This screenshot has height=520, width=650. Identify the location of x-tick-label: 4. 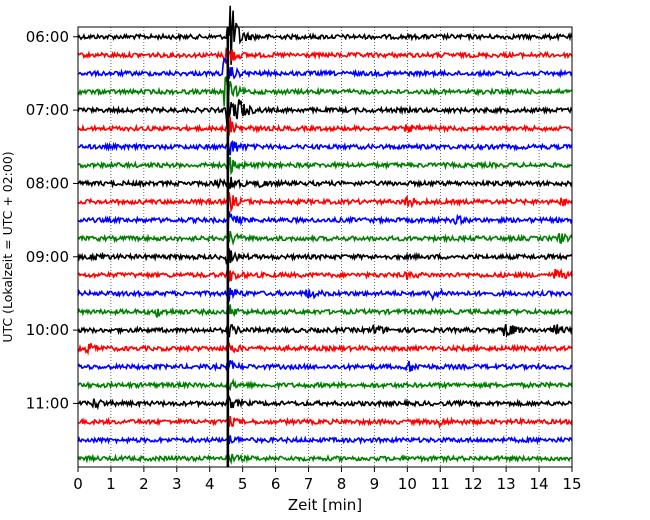
(210, 484).